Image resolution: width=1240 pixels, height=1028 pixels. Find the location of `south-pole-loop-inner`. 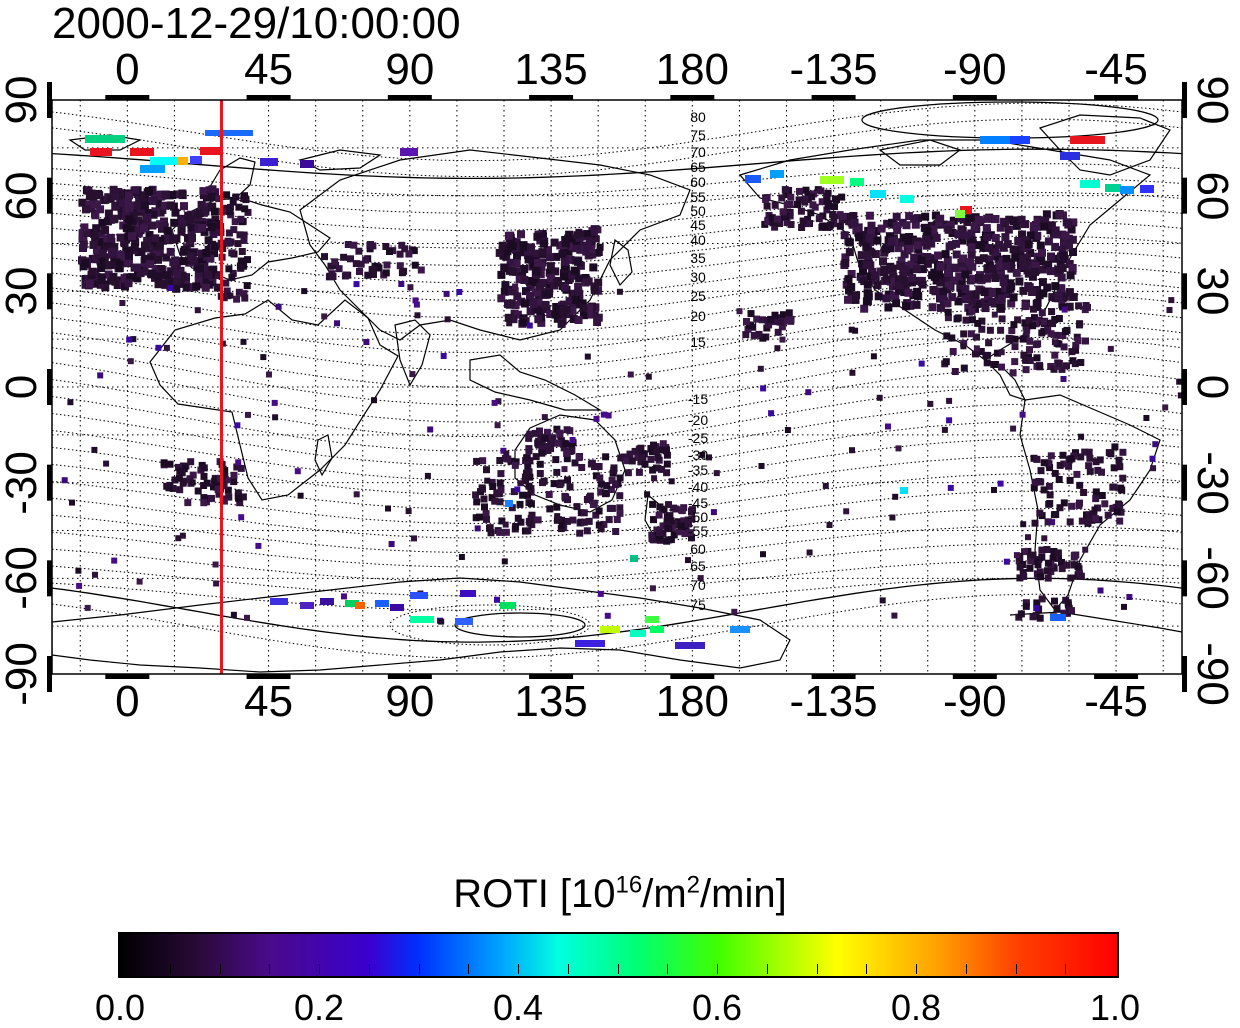

south-pole-loop-inner is located at coordinates (520, 625).